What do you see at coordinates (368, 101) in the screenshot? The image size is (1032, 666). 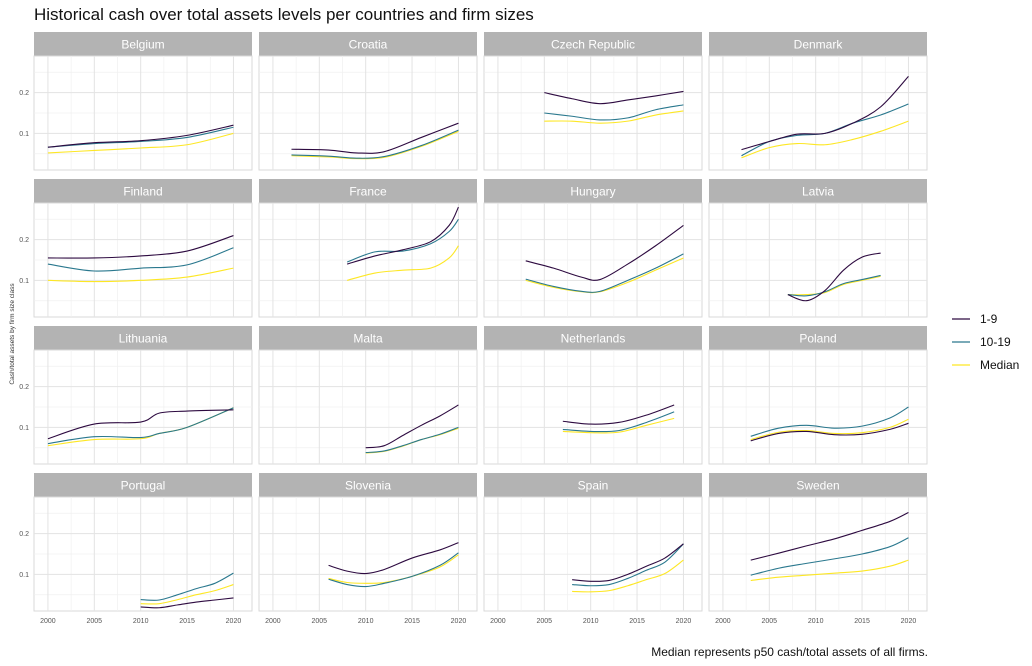 I see `panel-croatia: Croatia` at bounding box center [368, 101].